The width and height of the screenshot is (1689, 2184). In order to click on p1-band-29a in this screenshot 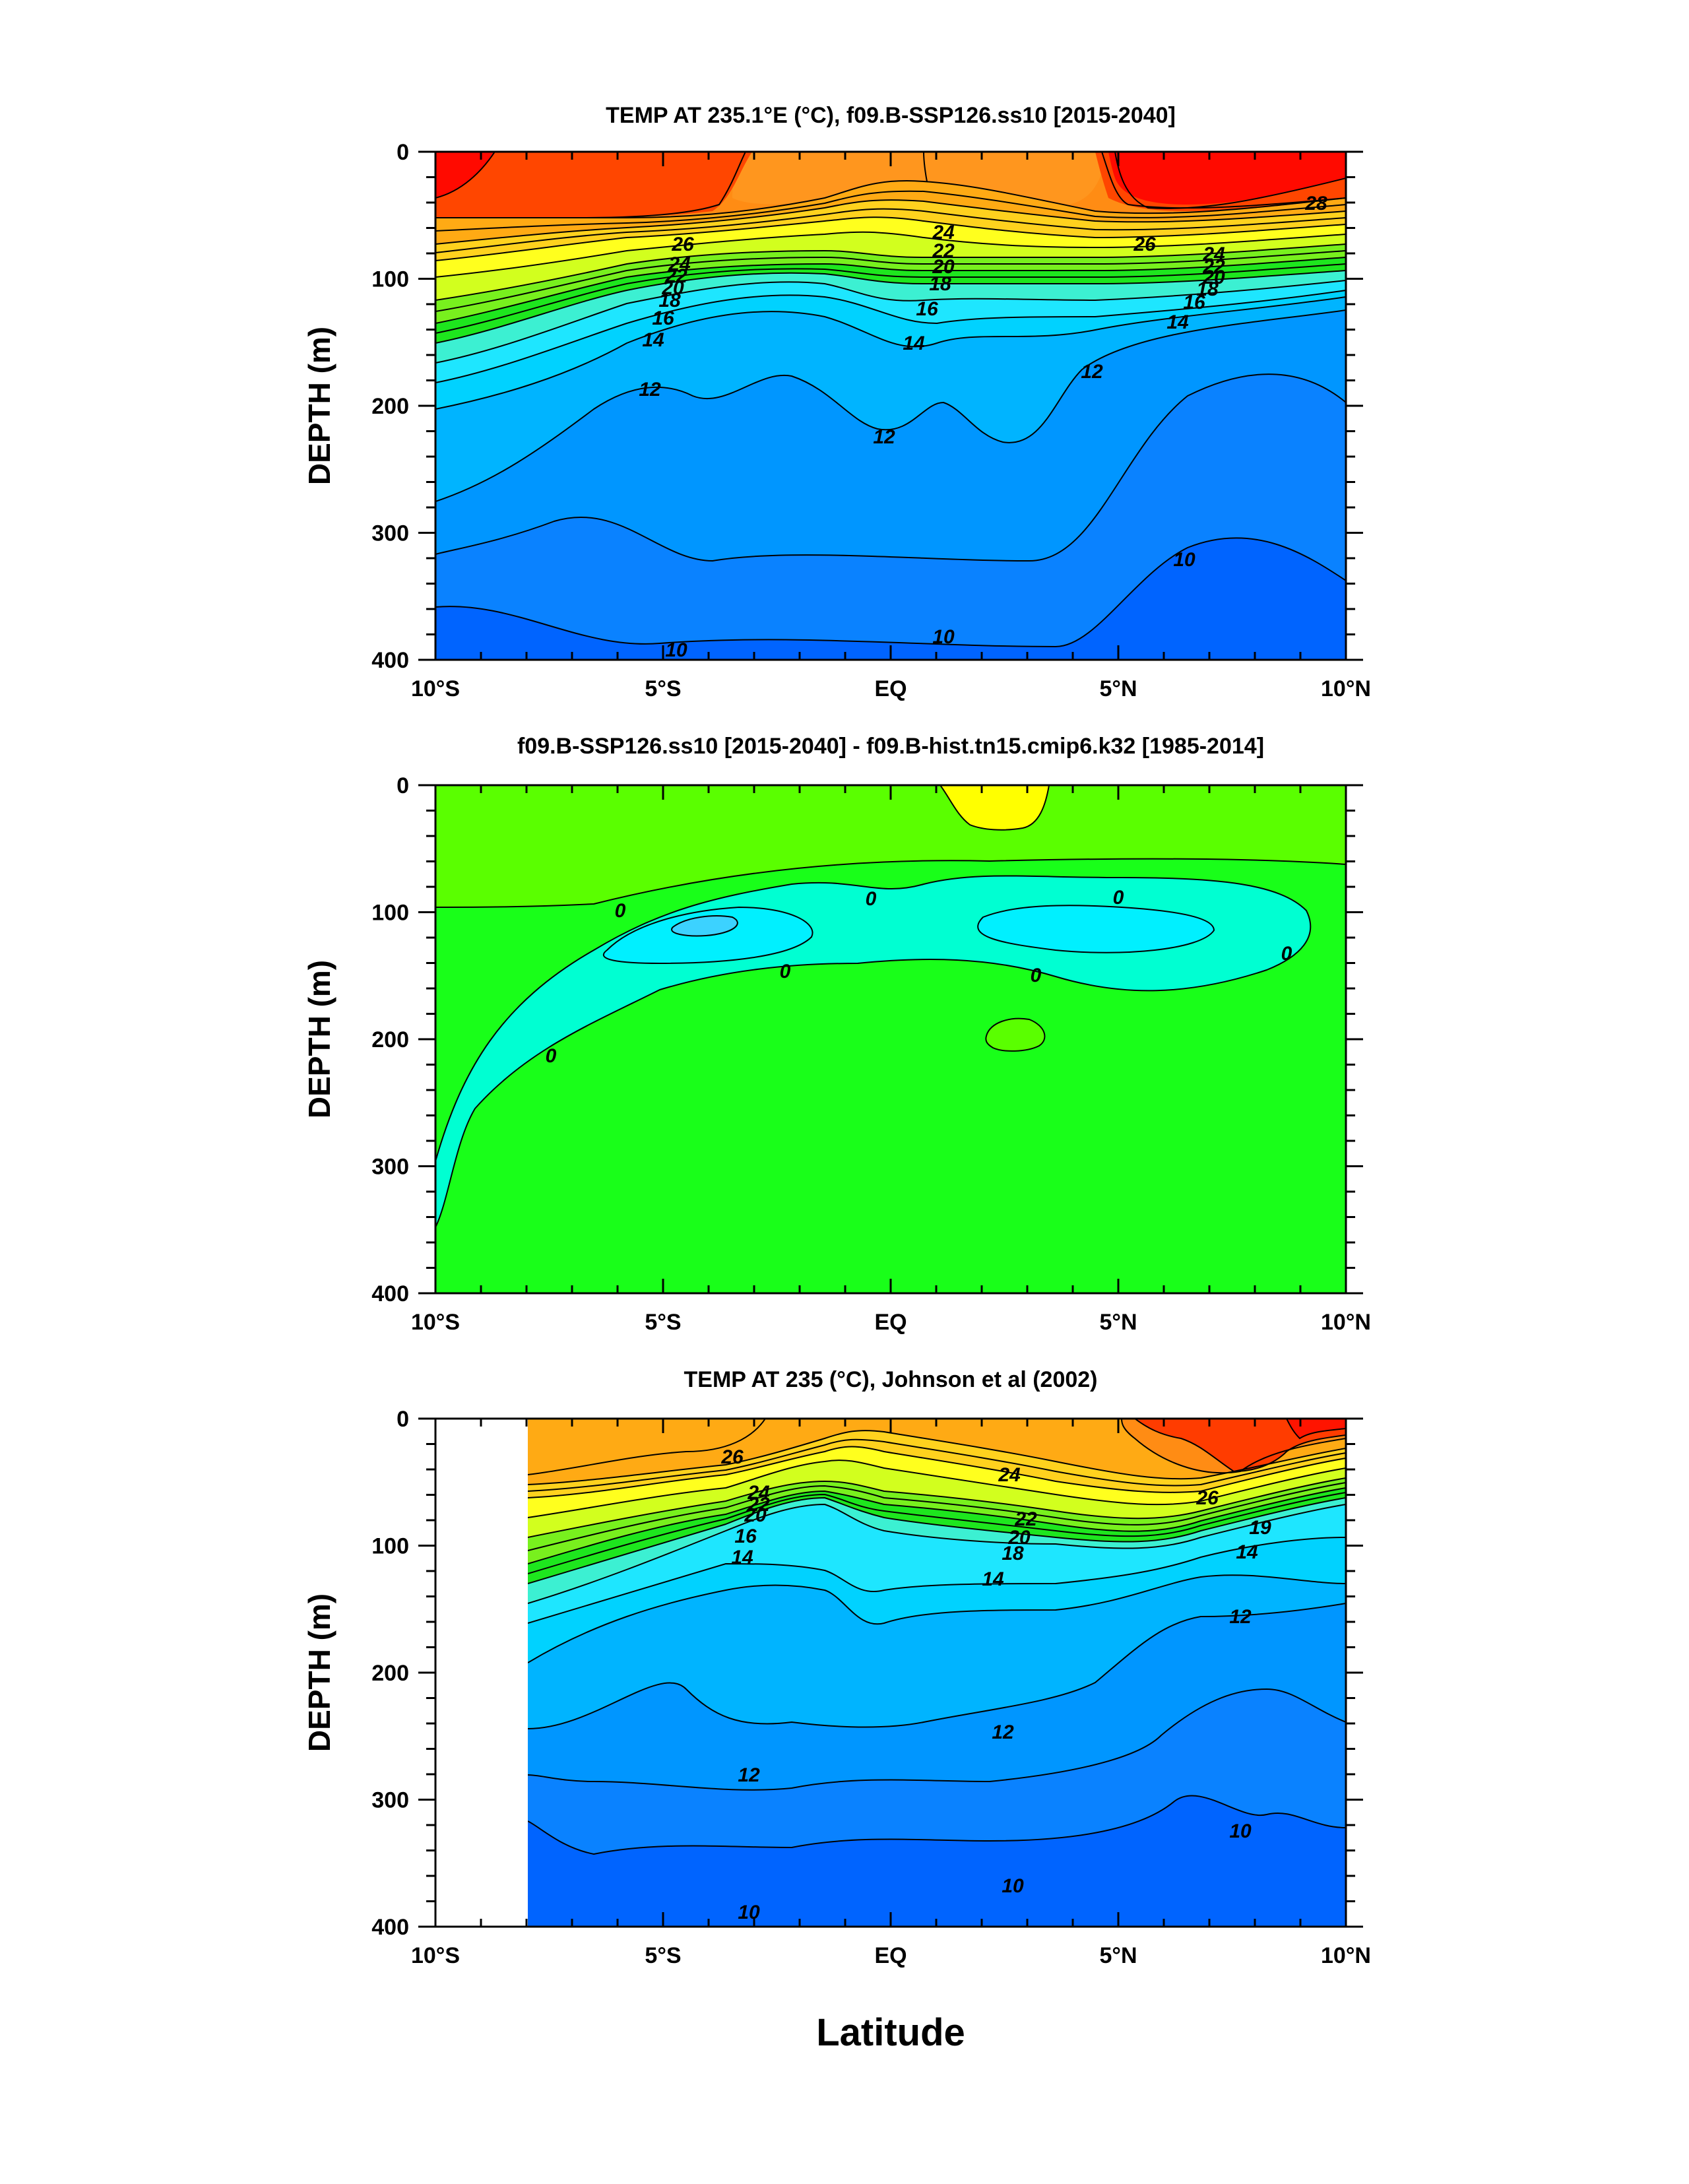, I will do `click(465, 175)`.